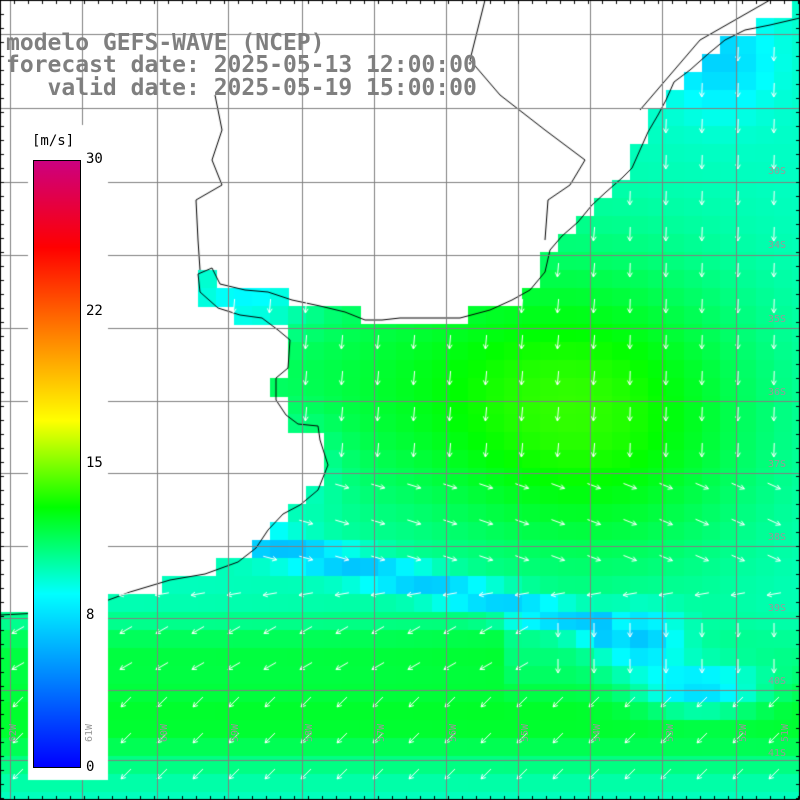 The height and width of the screenshot is (800, 800). What do you see at coordinates (241, 88) in the screenshot?
I see `valid-date: valid date: 2025-05-19 15:00:00` at bounding box center [241, 88].